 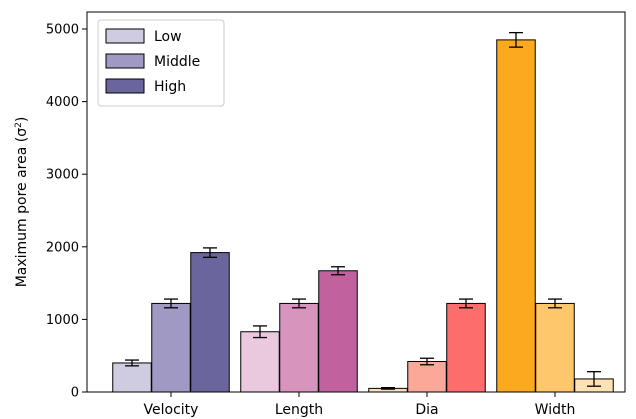 What do you see at coordinates (338, 331) in the screenshot?
I see `bar-high-length` at bounding box center [338, 331].